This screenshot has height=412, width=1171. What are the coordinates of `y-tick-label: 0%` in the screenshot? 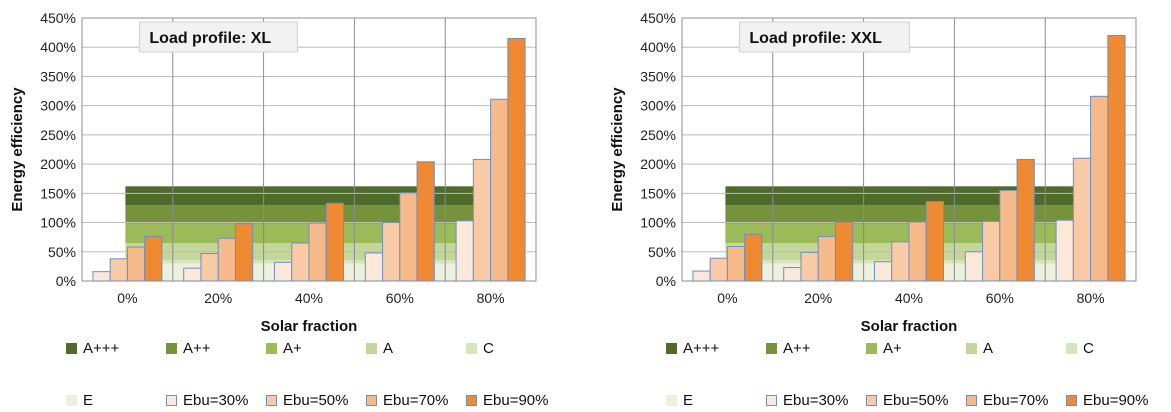 It's located at (666, 281).